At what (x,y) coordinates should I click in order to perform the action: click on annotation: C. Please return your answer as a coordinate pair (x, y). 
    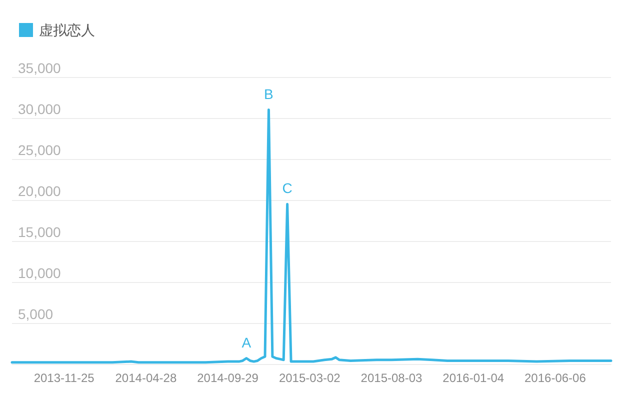
    Looking at the image, I should click on (287, 188).